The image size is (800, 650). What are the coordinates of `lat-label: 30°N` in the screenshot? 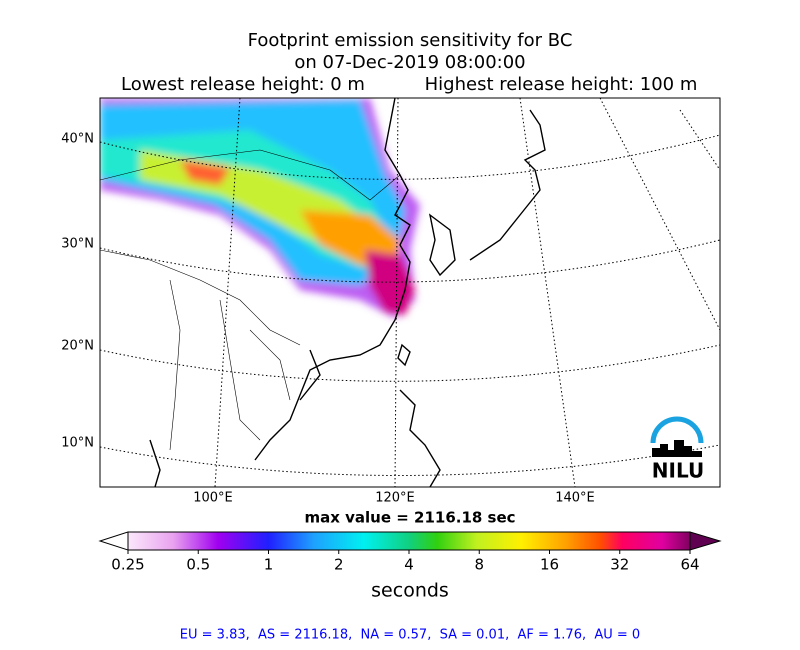 It's located at (77, 244).